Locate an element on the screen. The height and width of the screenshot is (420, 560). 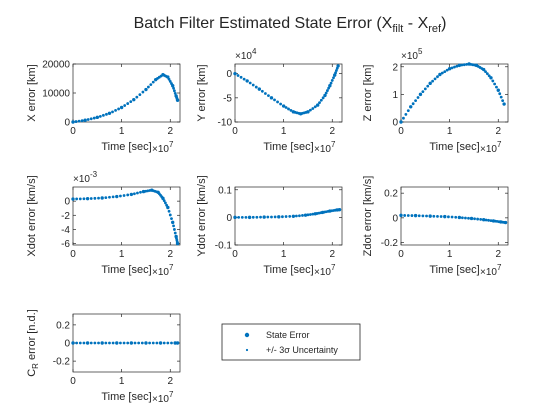
data-point-z is located at coordinates (401, 122).